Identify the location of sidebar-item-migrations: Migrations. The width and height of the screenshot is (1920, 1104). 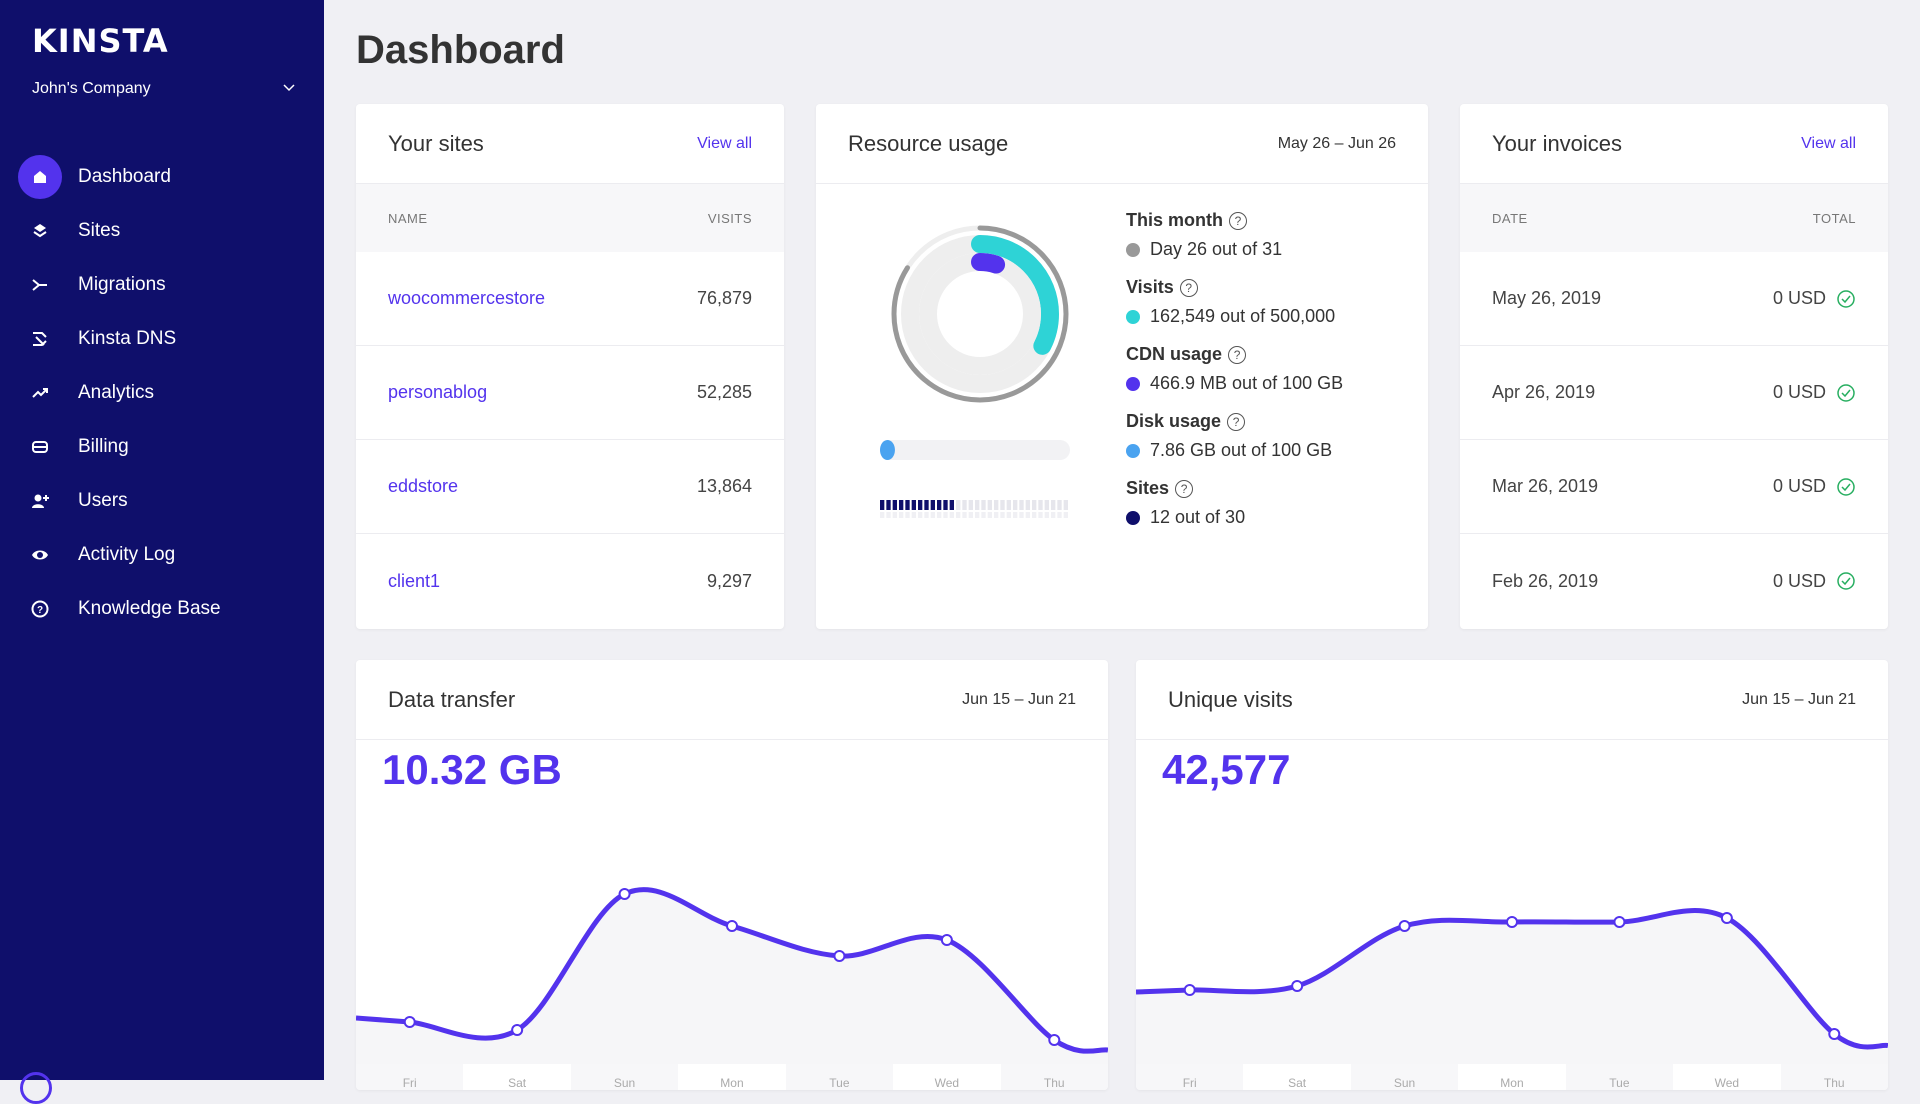
(162, 285).